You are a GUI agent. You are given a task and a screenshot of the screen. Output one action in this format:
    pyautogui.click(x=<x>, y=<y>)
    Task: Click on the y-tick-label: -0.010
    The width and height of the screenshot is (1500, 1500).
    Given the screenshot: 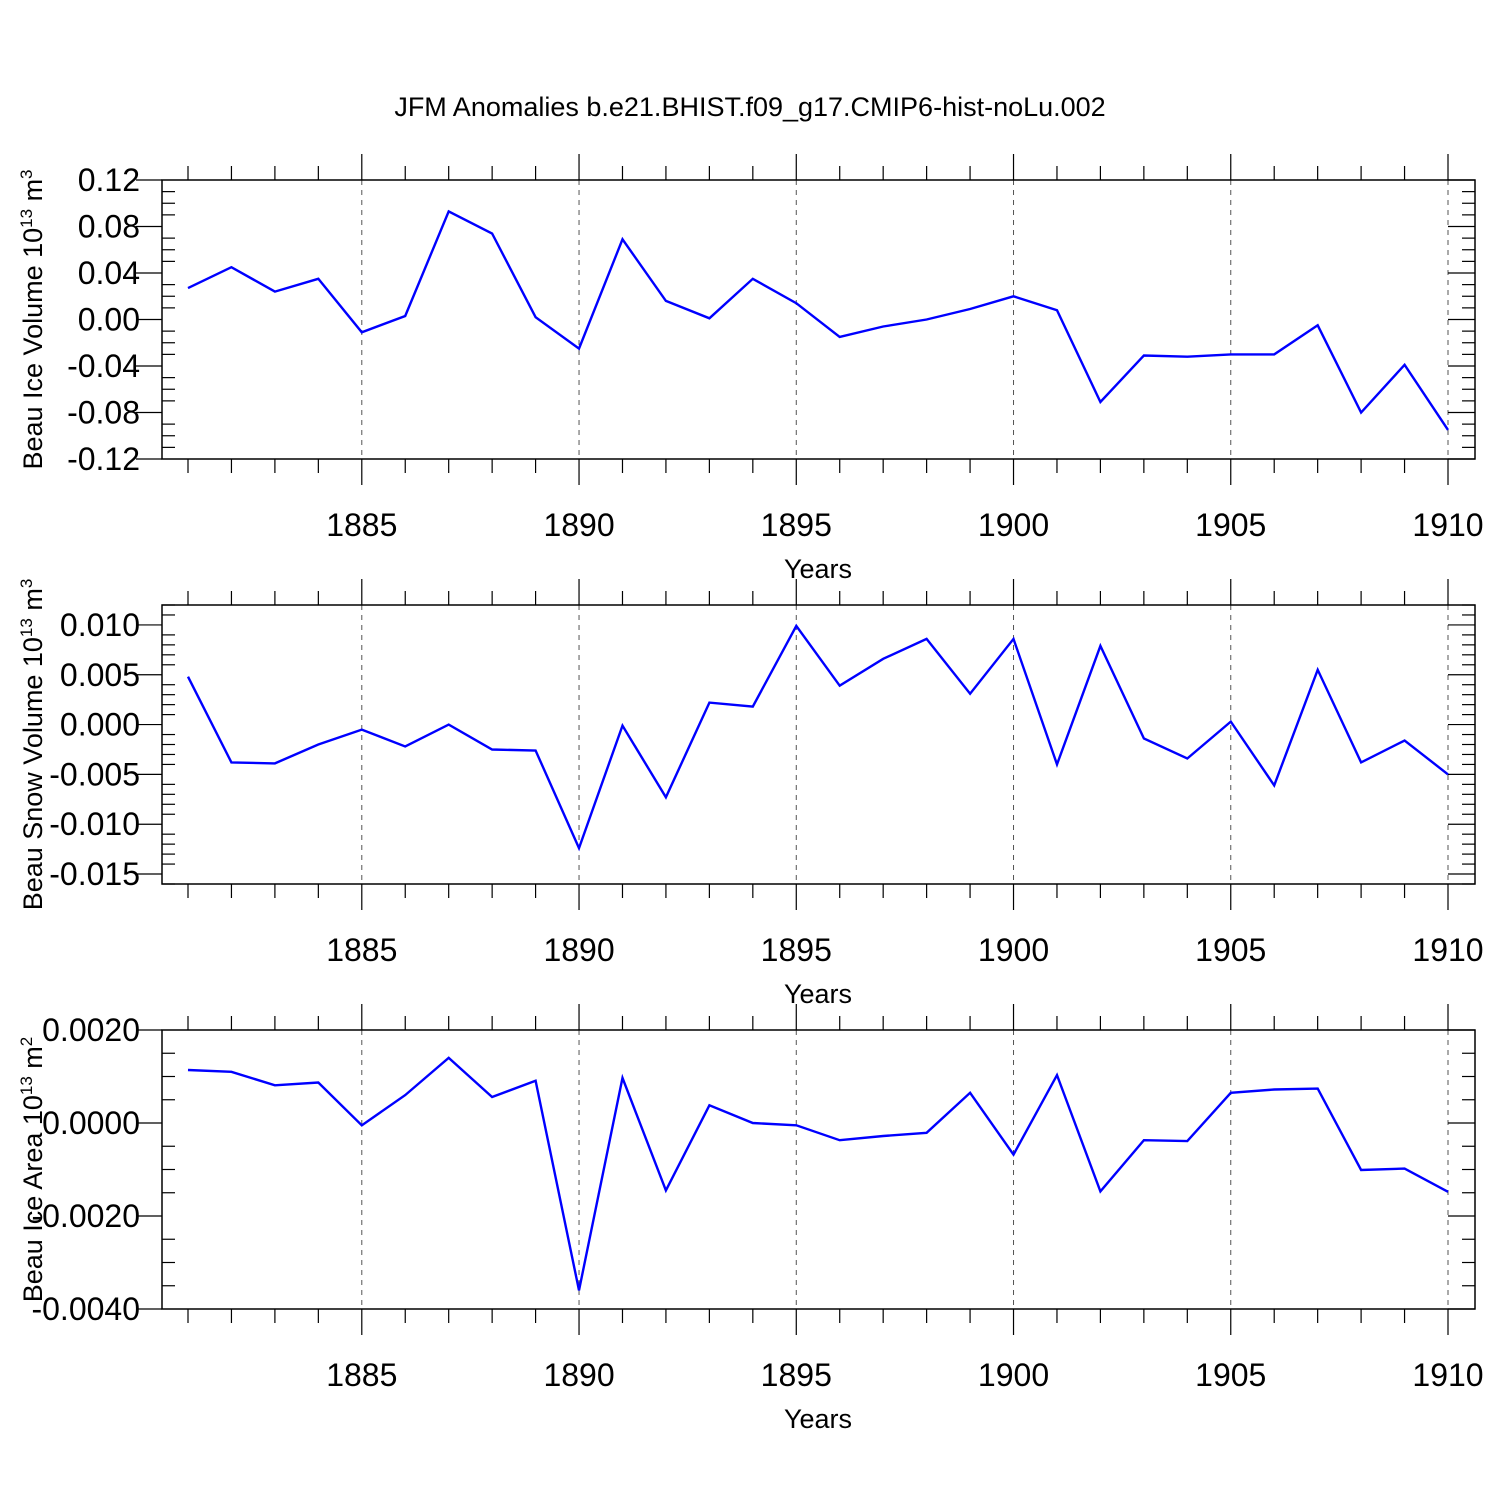 What is the action you would take?
    pyautogui.click(x=94, y=824)
    